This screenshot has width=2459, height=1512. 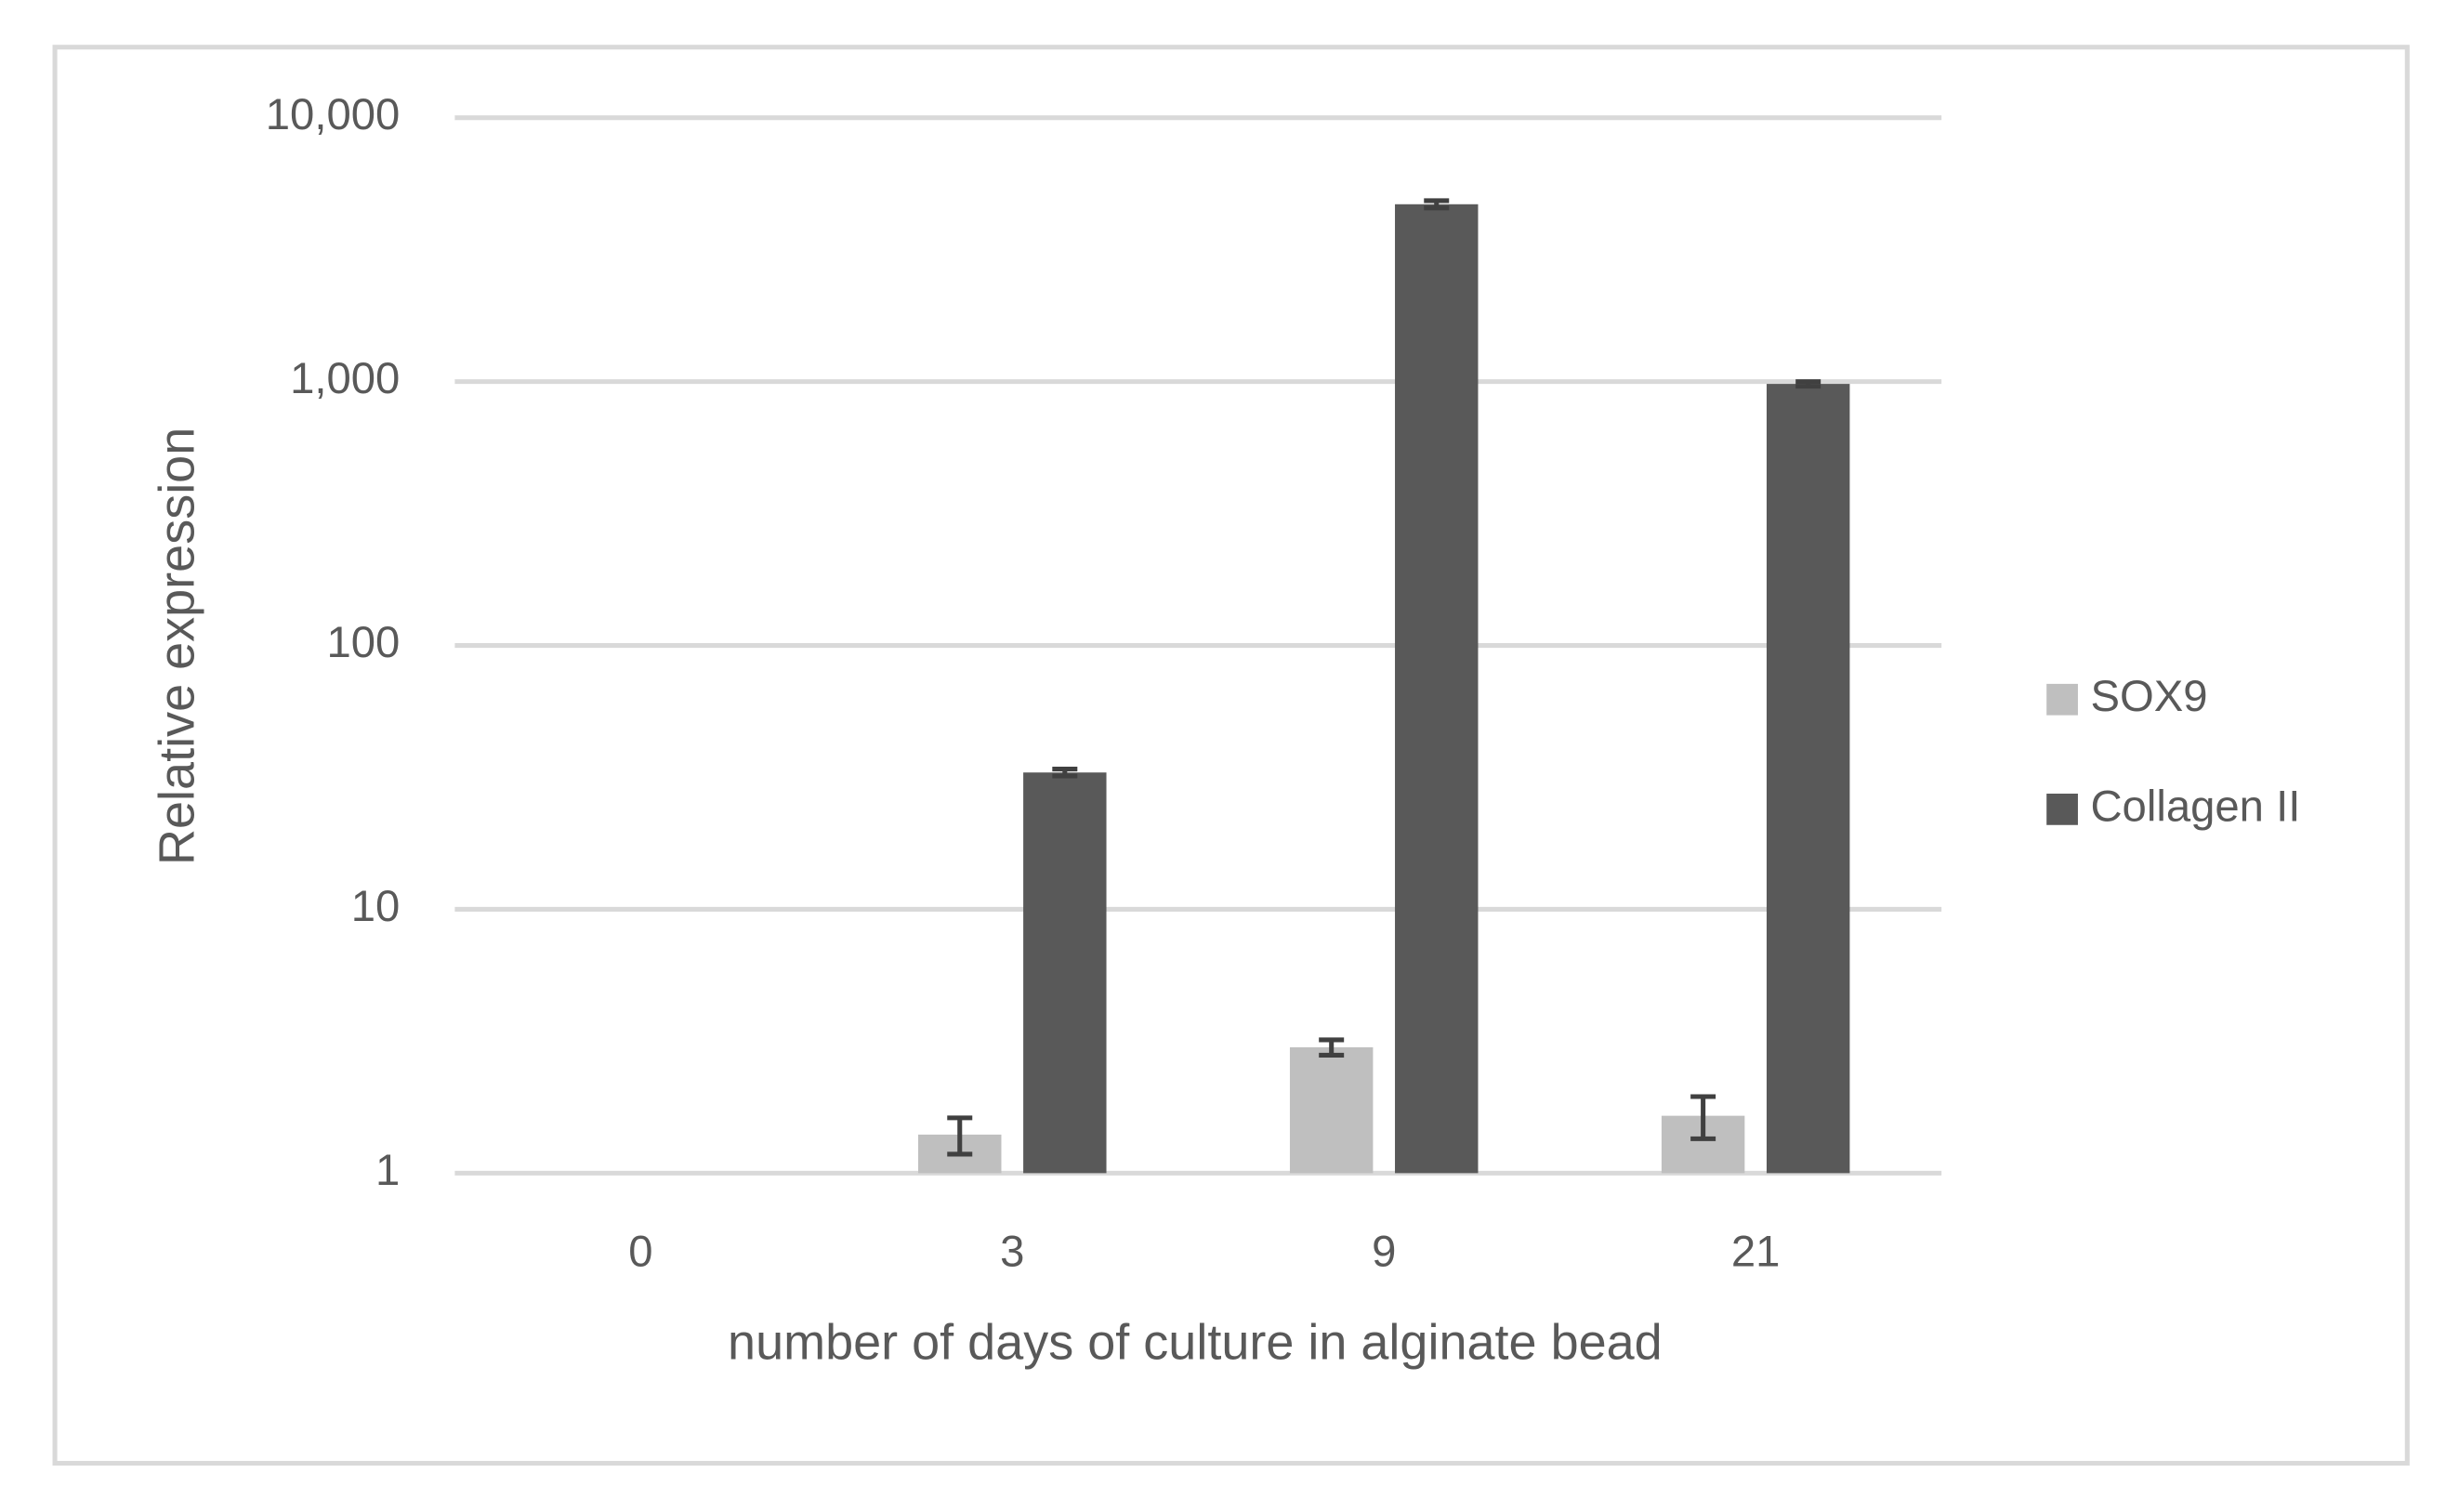 What do you see at coordinates (387, 1170) in the screenshot?
I see `y-tick-label: 1` at bounding box center [387, 1170].